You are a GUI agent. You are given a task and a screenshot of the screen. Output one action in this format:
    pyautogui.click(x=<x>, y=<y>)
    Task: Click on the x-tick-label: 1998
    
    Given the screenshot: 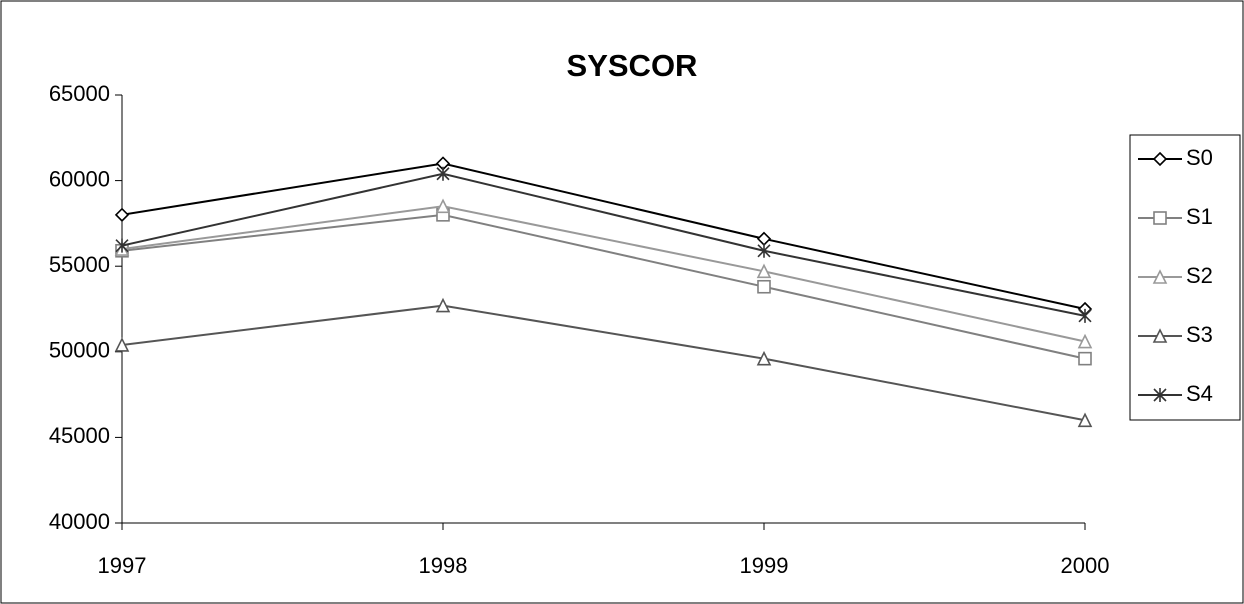 What is the action you would take?
    pyautogui.click(x=443, y=565)
    